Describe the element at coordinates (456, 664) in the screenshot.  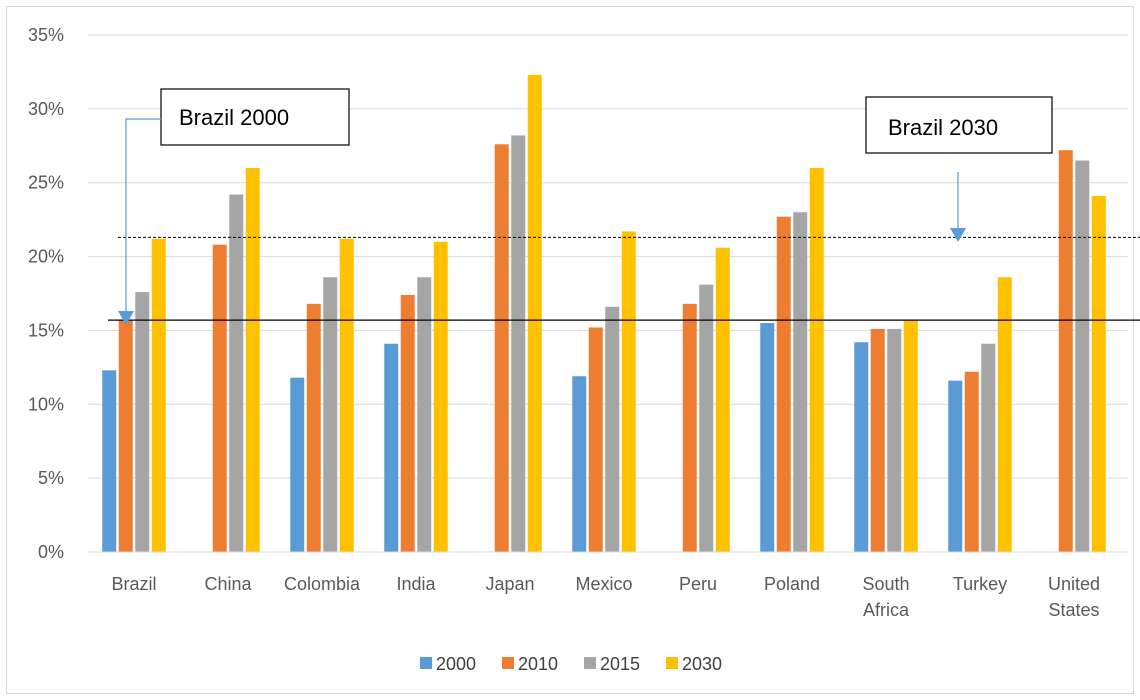
I see `legend-label: 2000` at that location.